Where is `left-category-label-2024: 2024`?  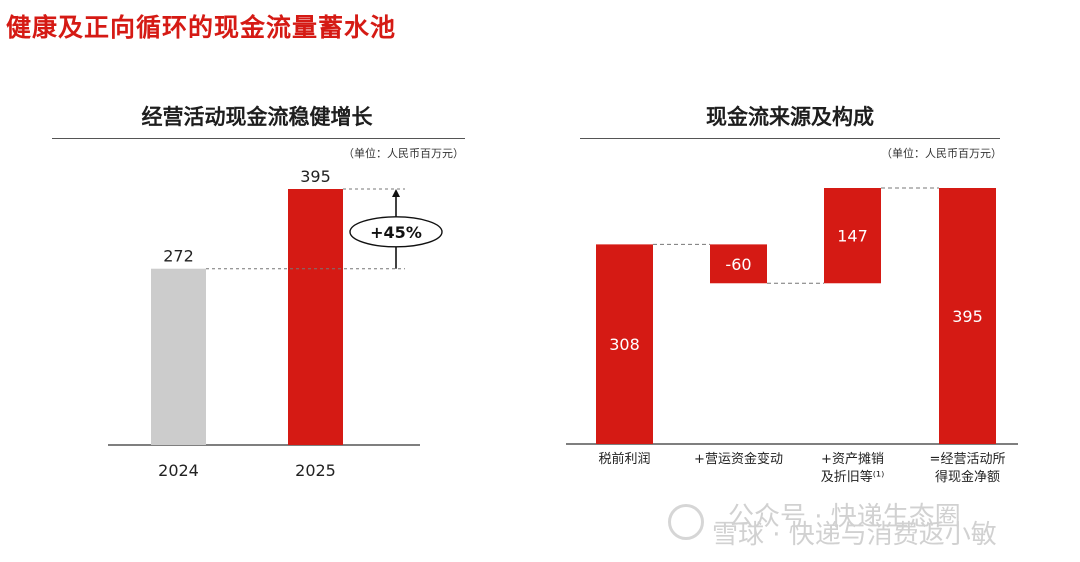 left-category-label-2024: 2024 is located at coordinates (178, 470).